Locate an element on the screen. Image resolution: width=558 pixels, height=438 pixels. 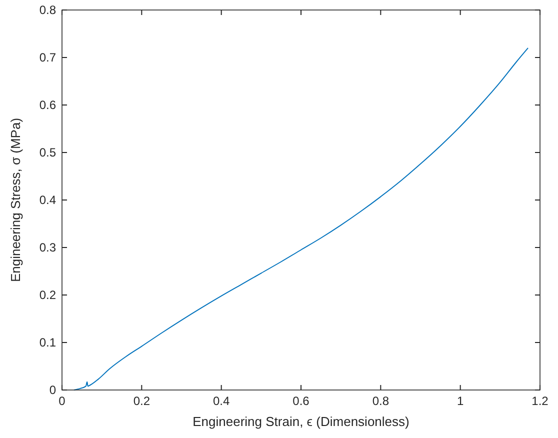
x-tick-label: 0.6 is located at coordinates (301, 401).